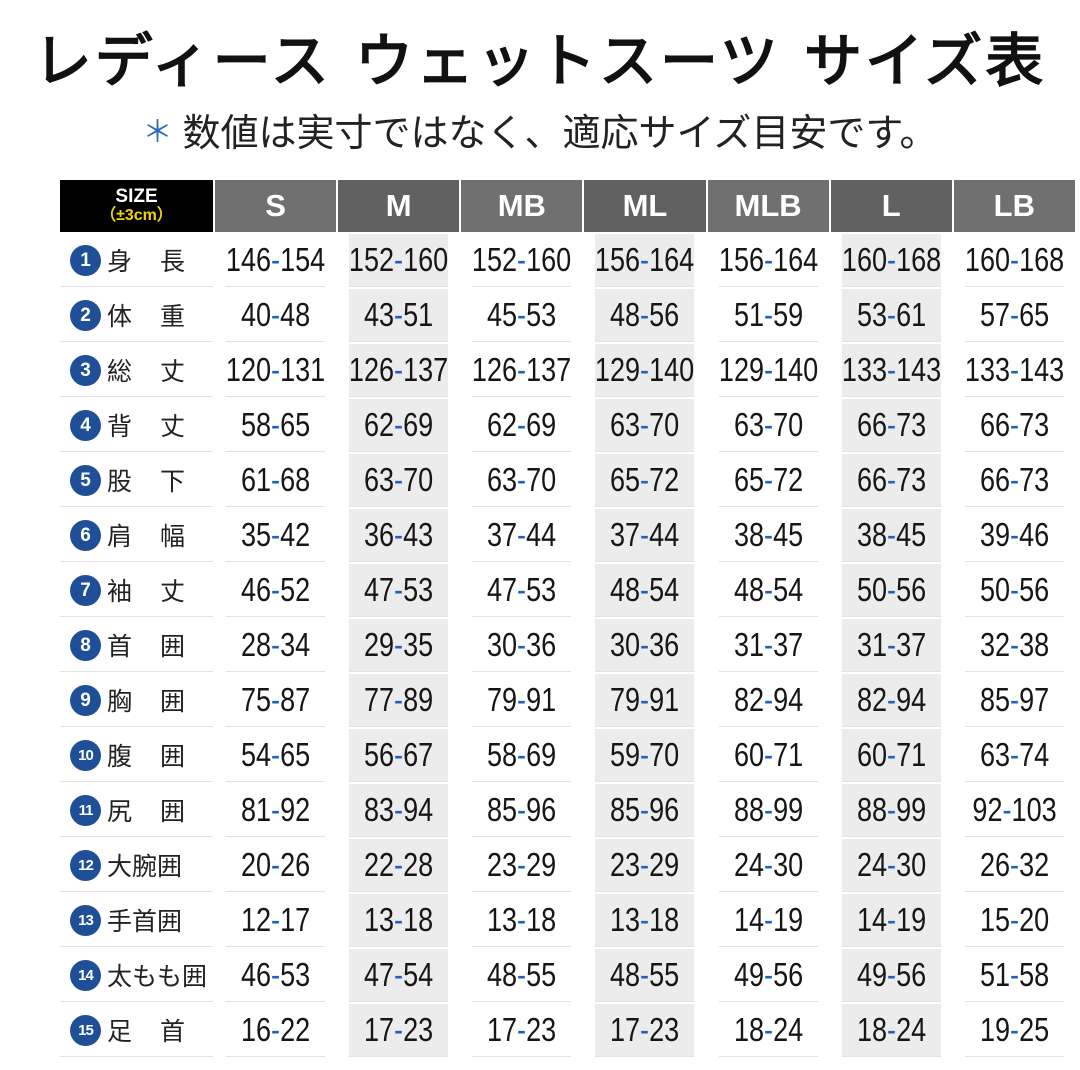  Describe the element at coordinates (276, 206) in the screenshot. I see `column-header-s: S` at that location.